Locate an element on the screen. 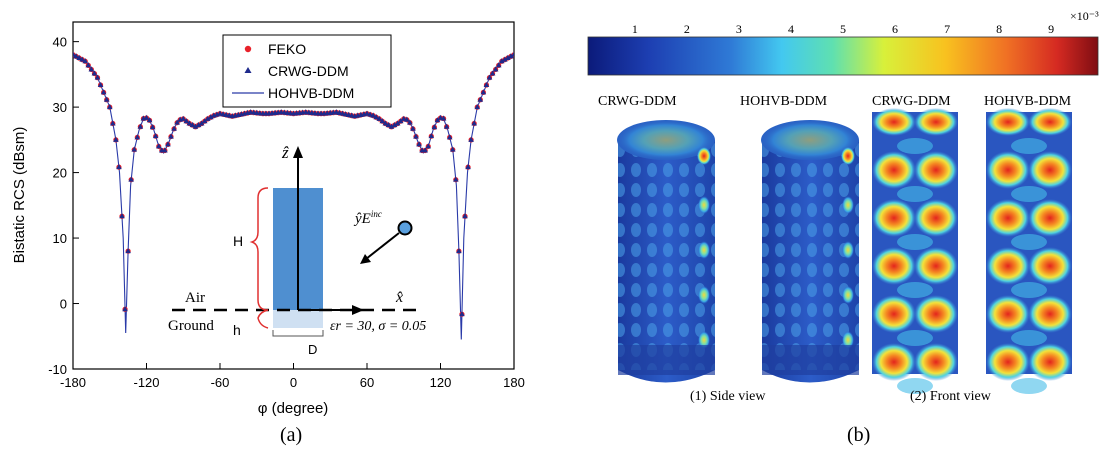 The width and height of the screenshot is (1104, 455). incident-source-icon is located at coordinates (405, 228).